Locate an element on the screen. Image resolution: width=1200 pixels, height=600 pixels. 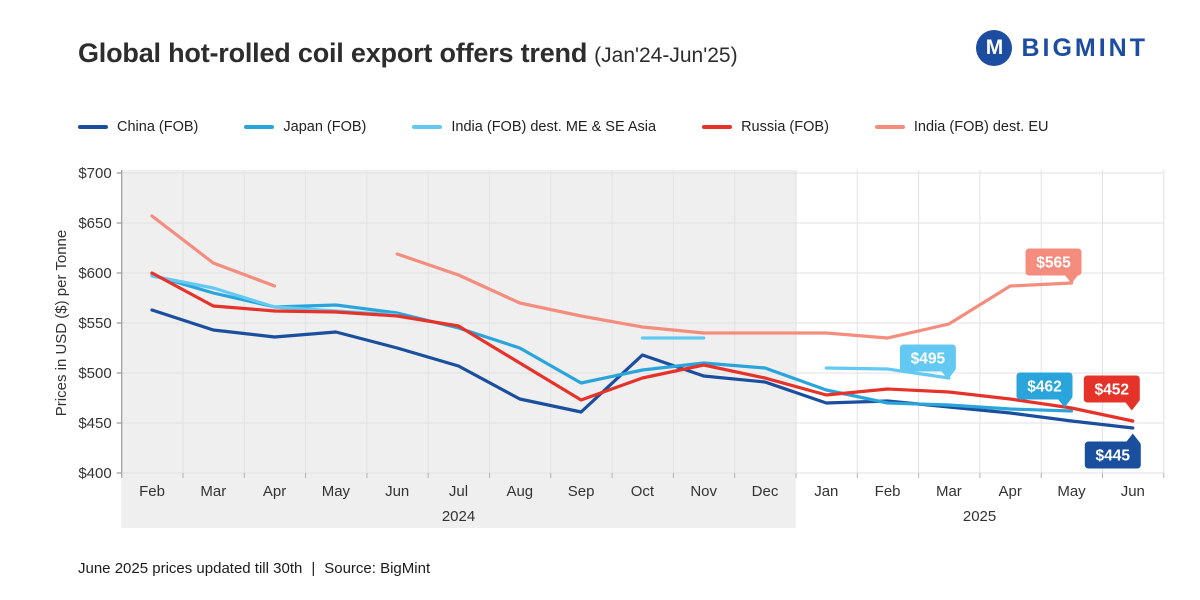
data-label-text: $452 is located at coordinates (1112, 390).